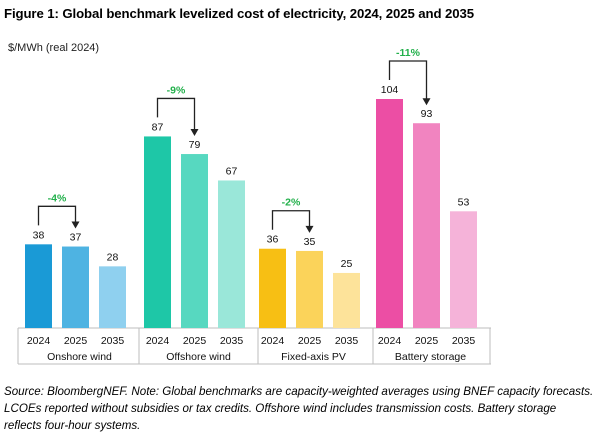  I want to click on data-label-battery-storage-2035: 53, so click(464, 202).